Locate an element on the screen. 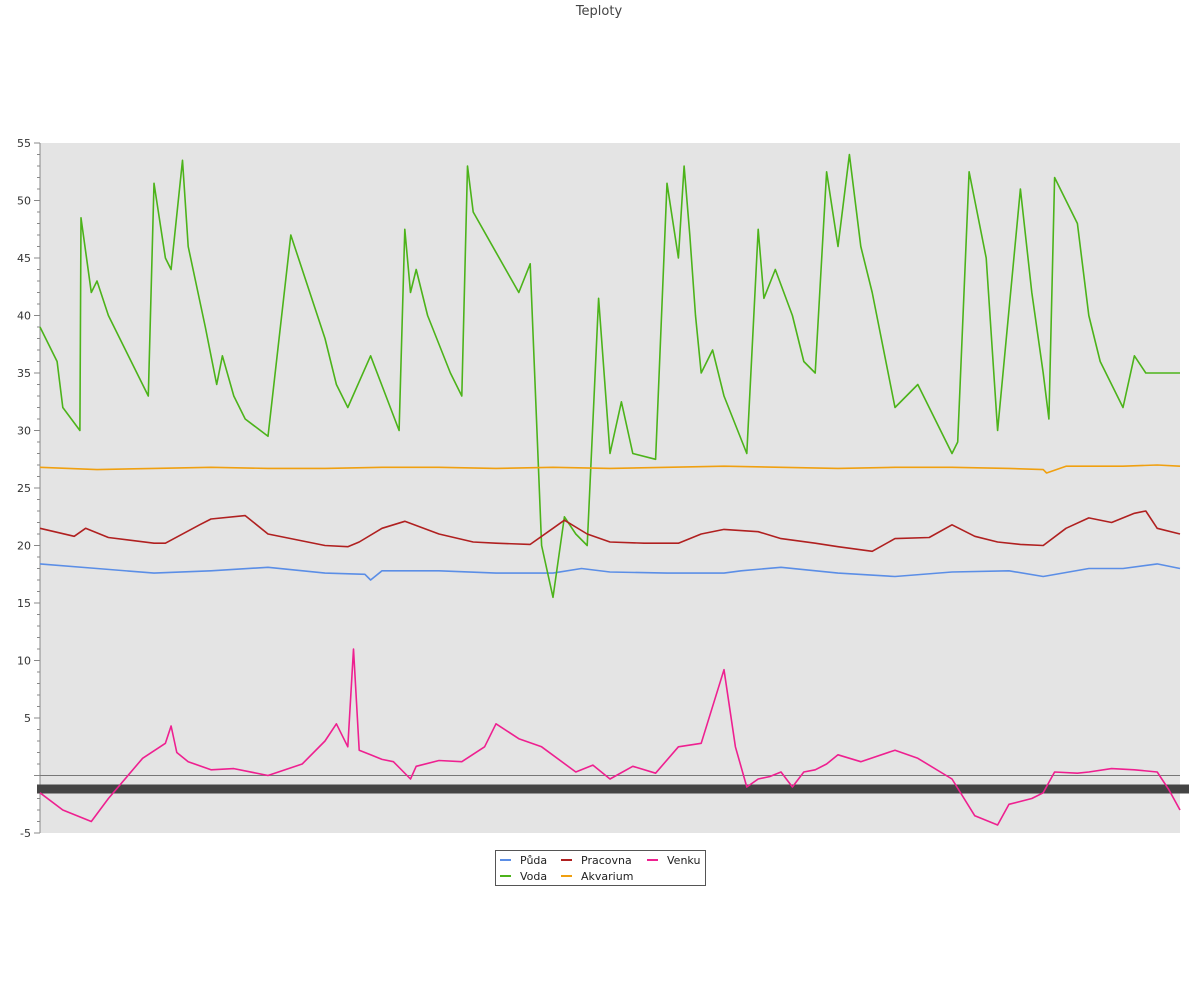 This screenshot has width=1200, height=1000. series-line-p-da is located at coordinates (610, 572).